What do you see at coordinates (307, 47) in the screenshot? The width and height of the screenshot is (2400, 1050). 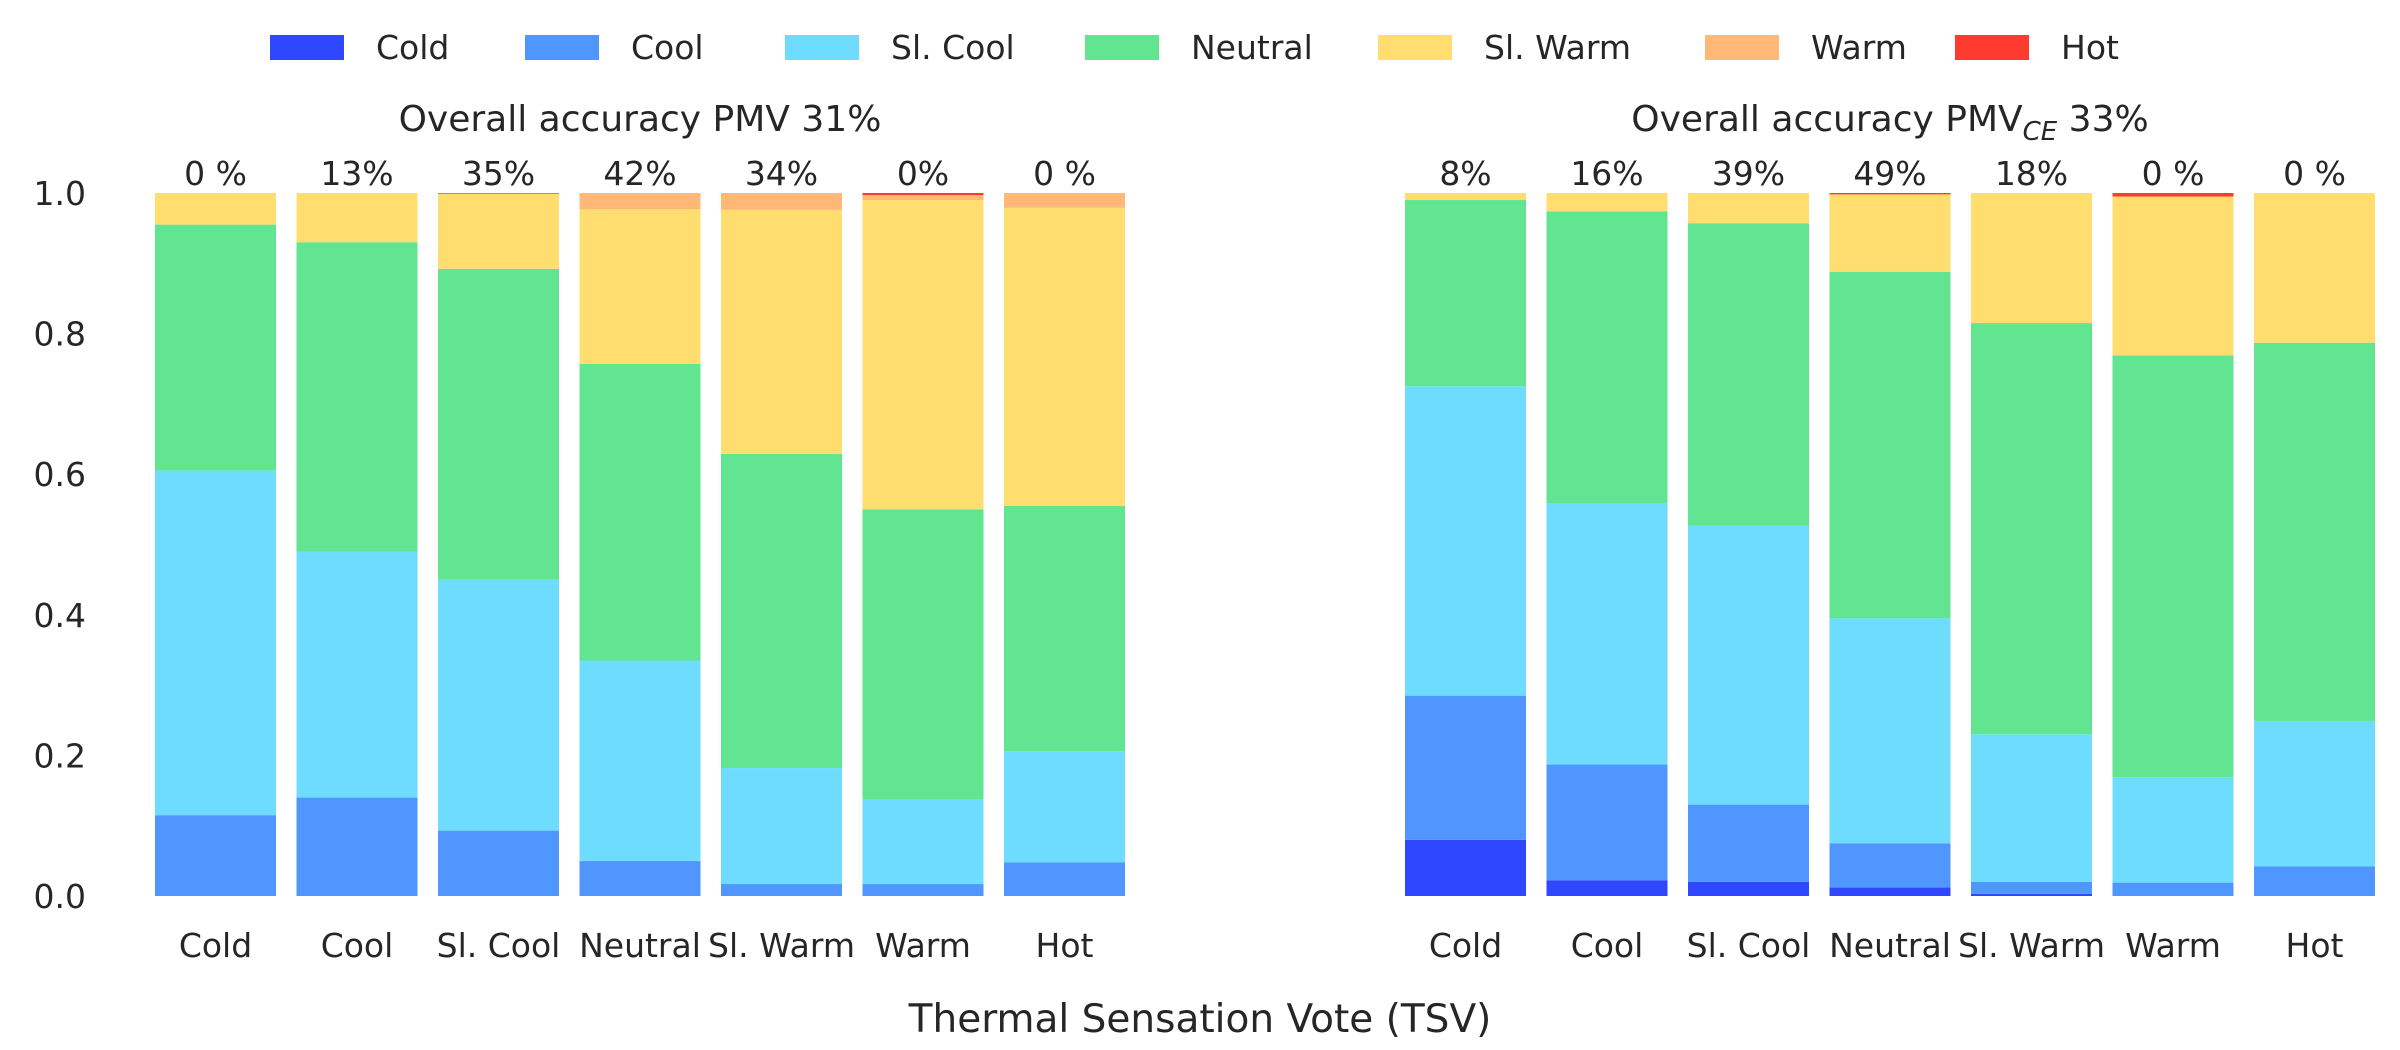 I see `legend-swatch-cold` at bounding box center [307, 47].